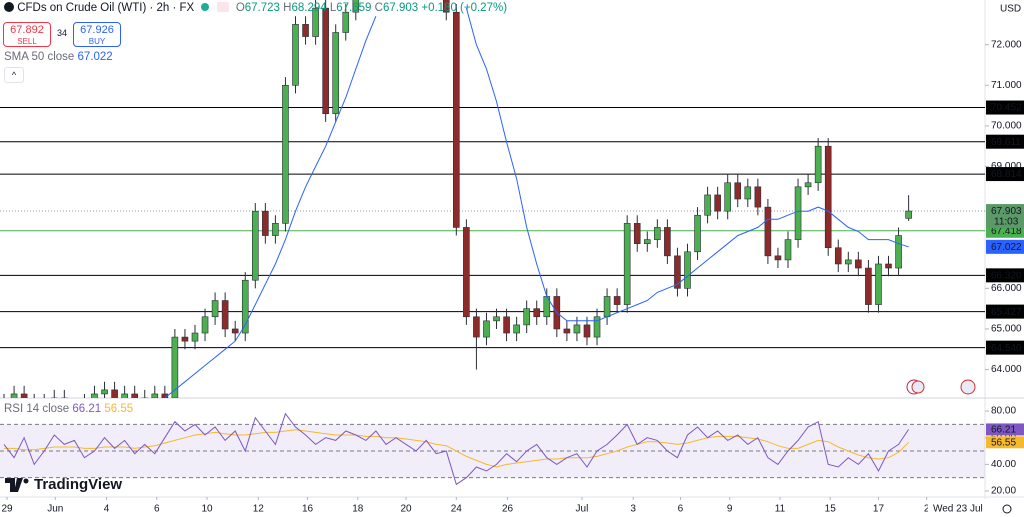 Image resolution: width=1024 pixels, height=517 pixels. Describe the element at coordinates (205, 7) in the screenshot. I see `market-open-dot` at that location.